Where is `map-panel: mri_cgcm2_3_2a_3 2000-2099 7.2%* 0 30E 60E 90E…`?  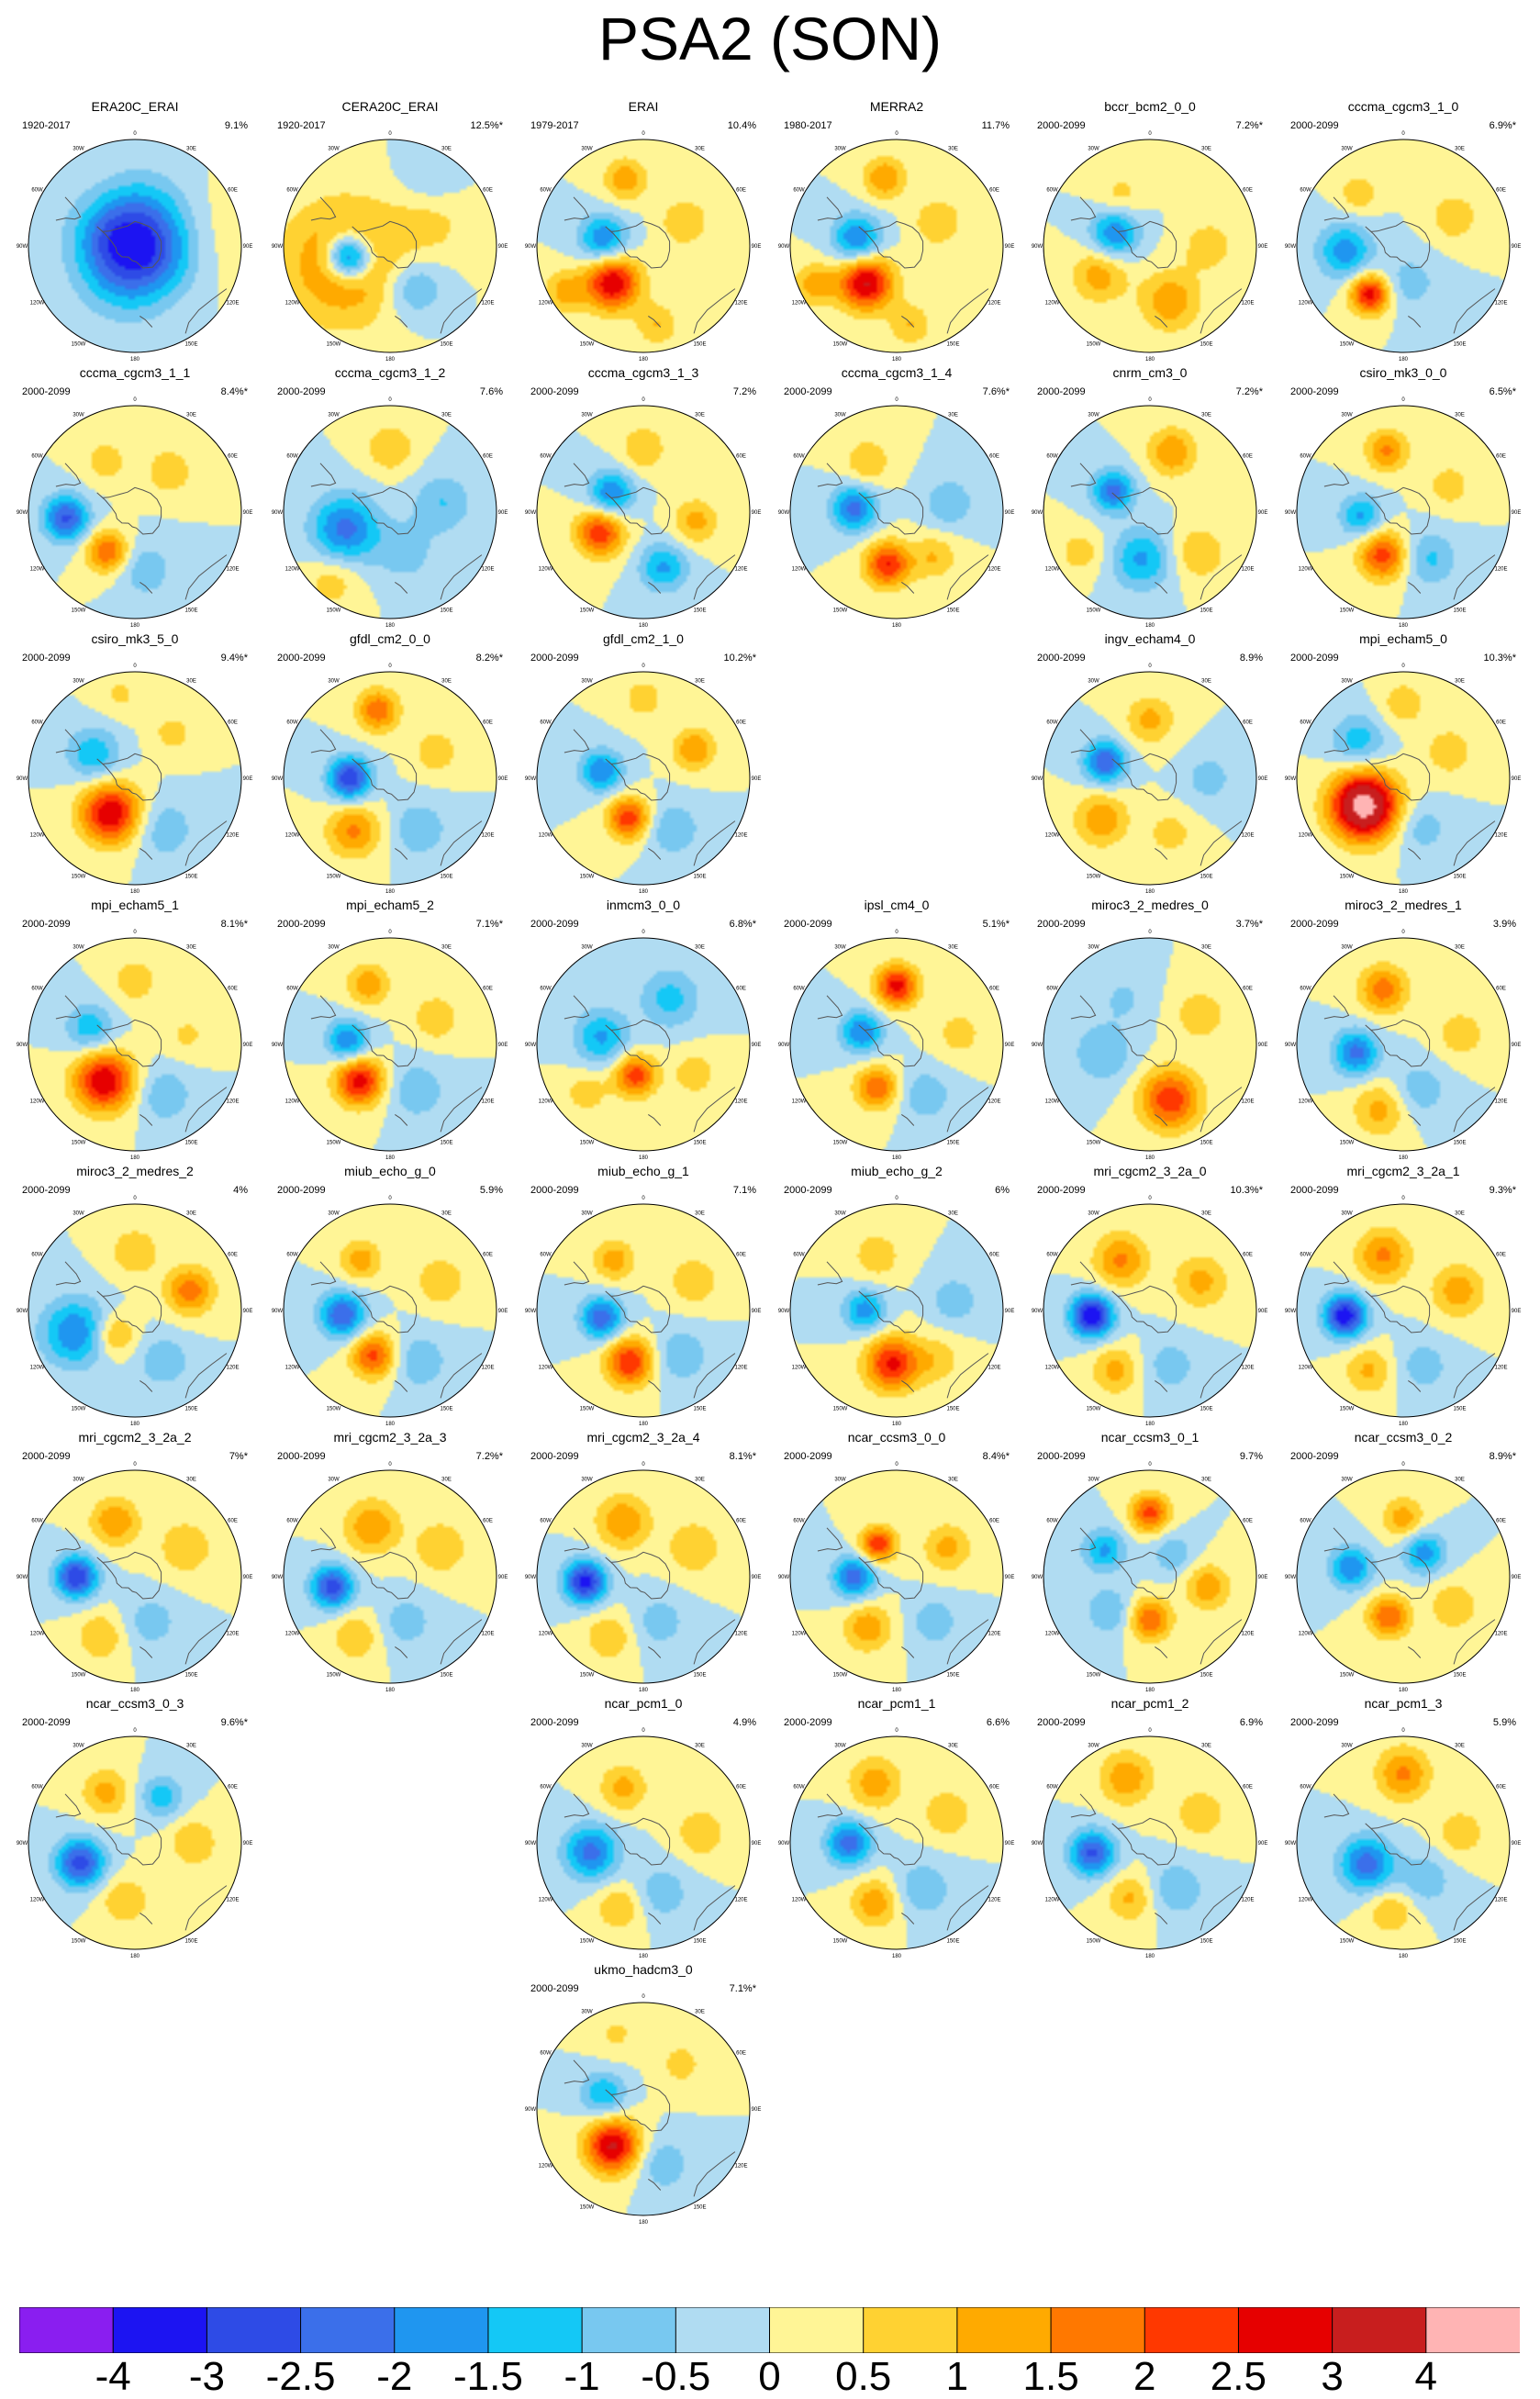
map-panel: mri_cgcm2_3_2a_3 2000-2099 7.2%* 0 30E 60E 90E… is located at coordinates (390, 1563).